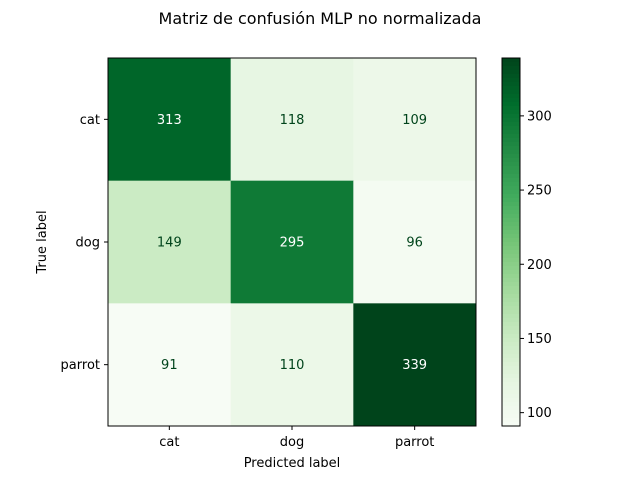 The image size is (640, 485). What do you see at coordinates (90, 120) in the screenshot?
I see `y-tick-label: cat` at bounding box center [90, 120].